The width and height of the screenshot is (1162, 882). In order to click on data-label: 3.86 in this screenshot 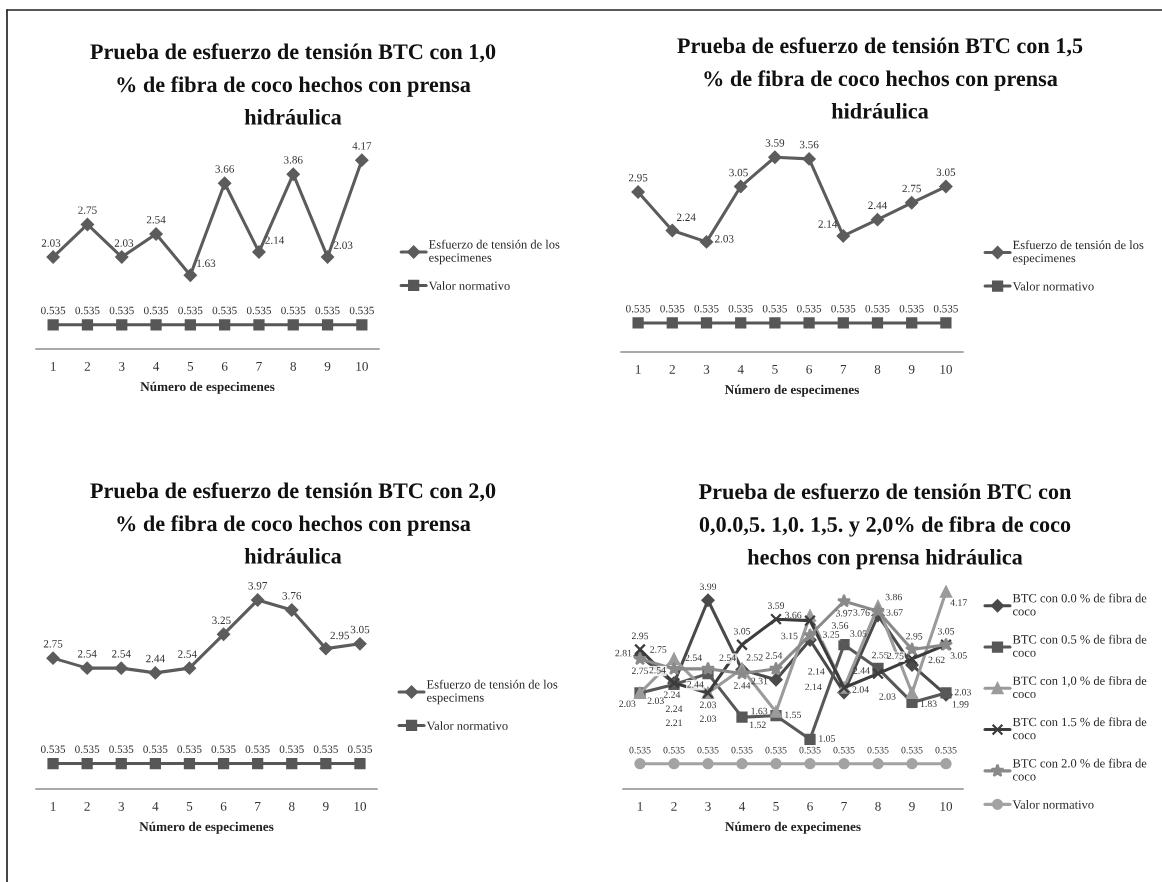, I will do `click(893, 597)`.